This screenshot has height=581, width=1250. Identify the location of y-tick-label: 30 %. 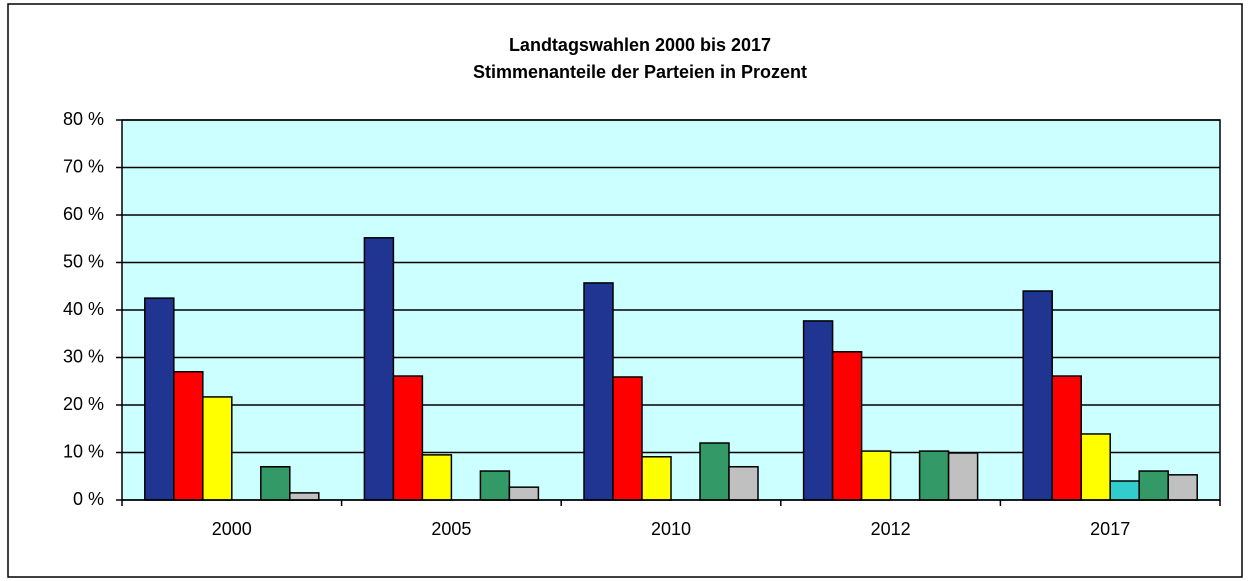
(83, 356).